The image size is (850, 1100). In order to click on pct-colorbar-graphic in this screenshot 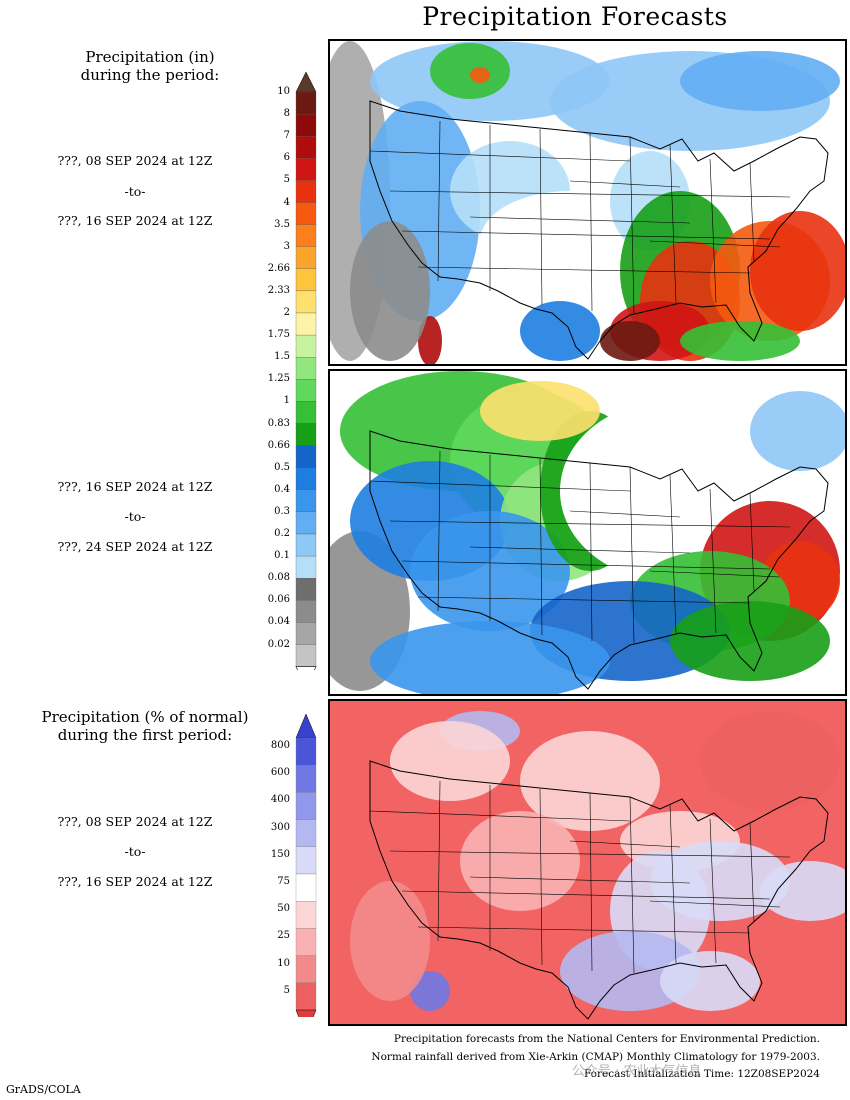, I will do `click(306, 875)`.